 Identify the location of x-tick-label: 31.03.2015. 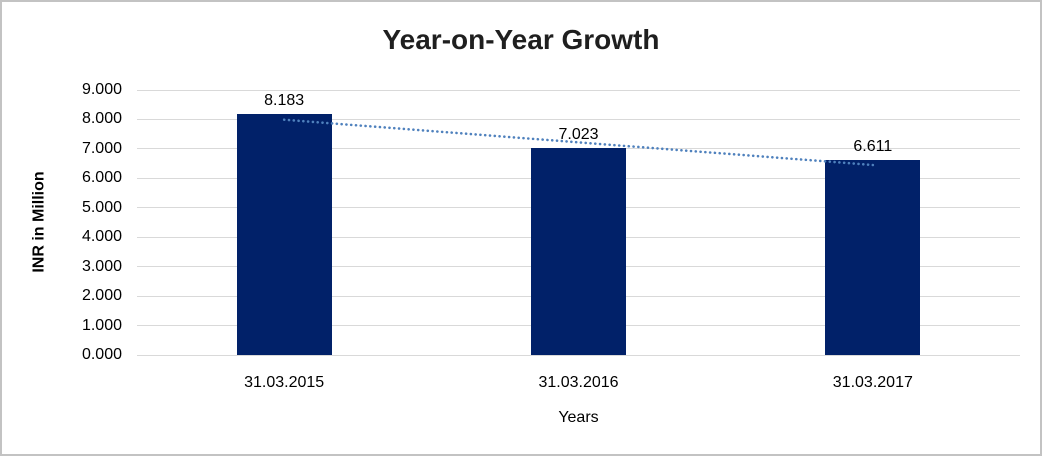
(284, 382).